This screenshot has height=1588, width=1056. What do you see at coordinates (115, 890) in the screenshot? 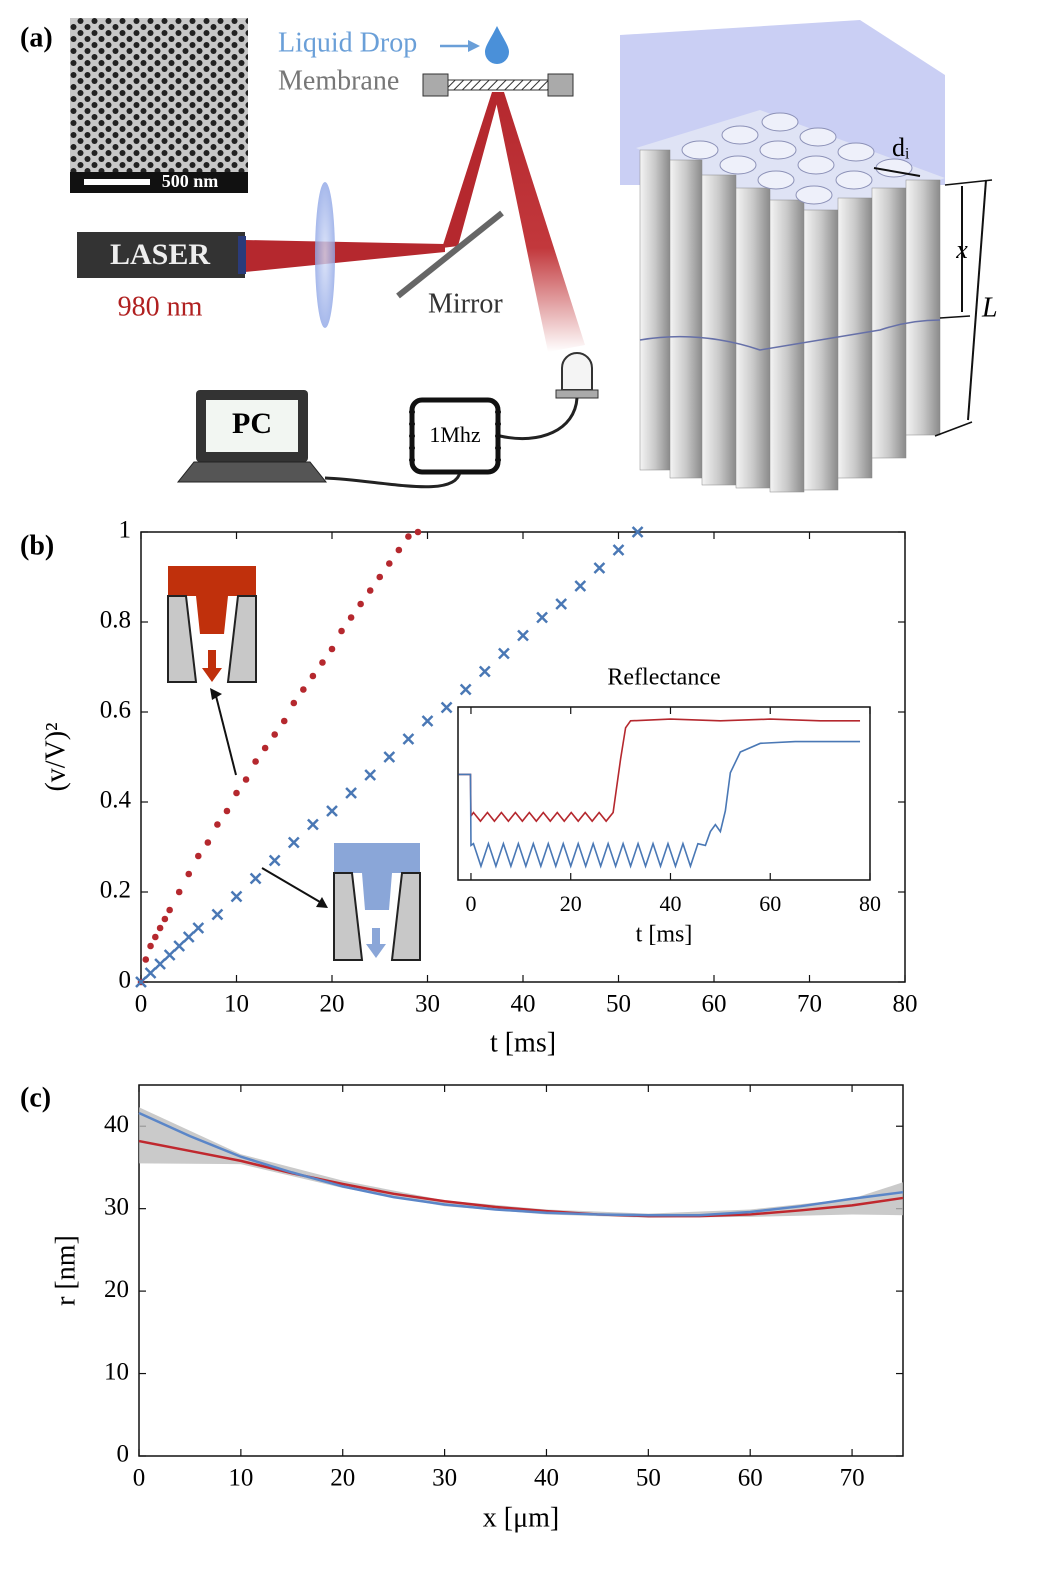
I see `y-tick-label: 0.2` at bounding box center [115, 890].